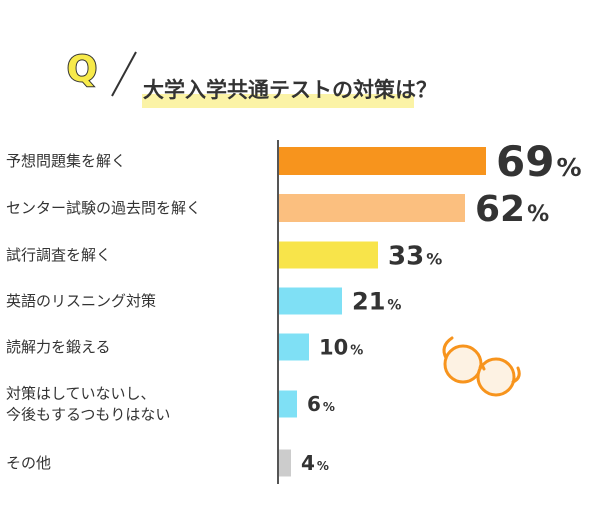 Image resolution: width=600 pixels, height=525 pixels. I want to click on category-label-5: 読解力を鍛える, so click(58, 347).